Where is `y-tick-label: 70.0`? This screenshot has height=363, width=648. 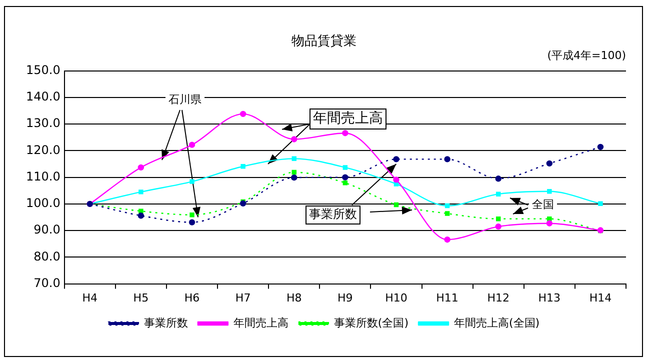
y-tick-label: 70.0 is located at coordinates (47, 283).